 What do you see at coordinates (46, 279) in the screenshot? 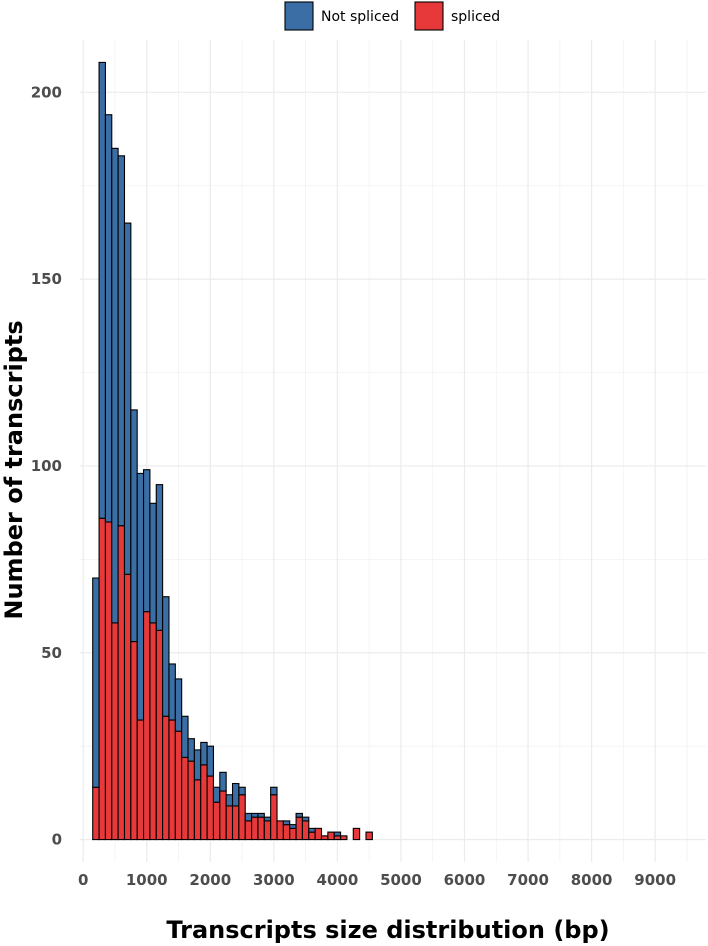
I see `y-tick-label: 150` at bounding box center [46, 279].